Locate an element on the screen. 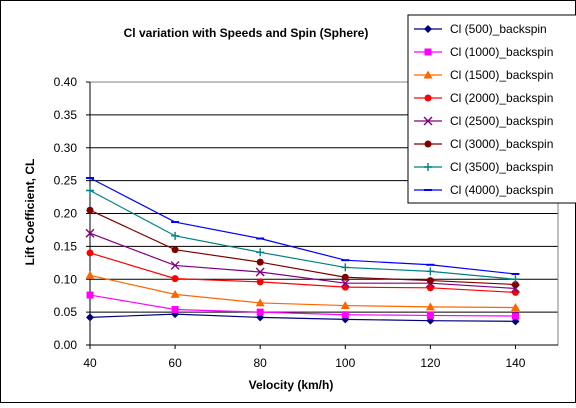  y-tick-label: 0.10 is located at coordinates (66, 279).